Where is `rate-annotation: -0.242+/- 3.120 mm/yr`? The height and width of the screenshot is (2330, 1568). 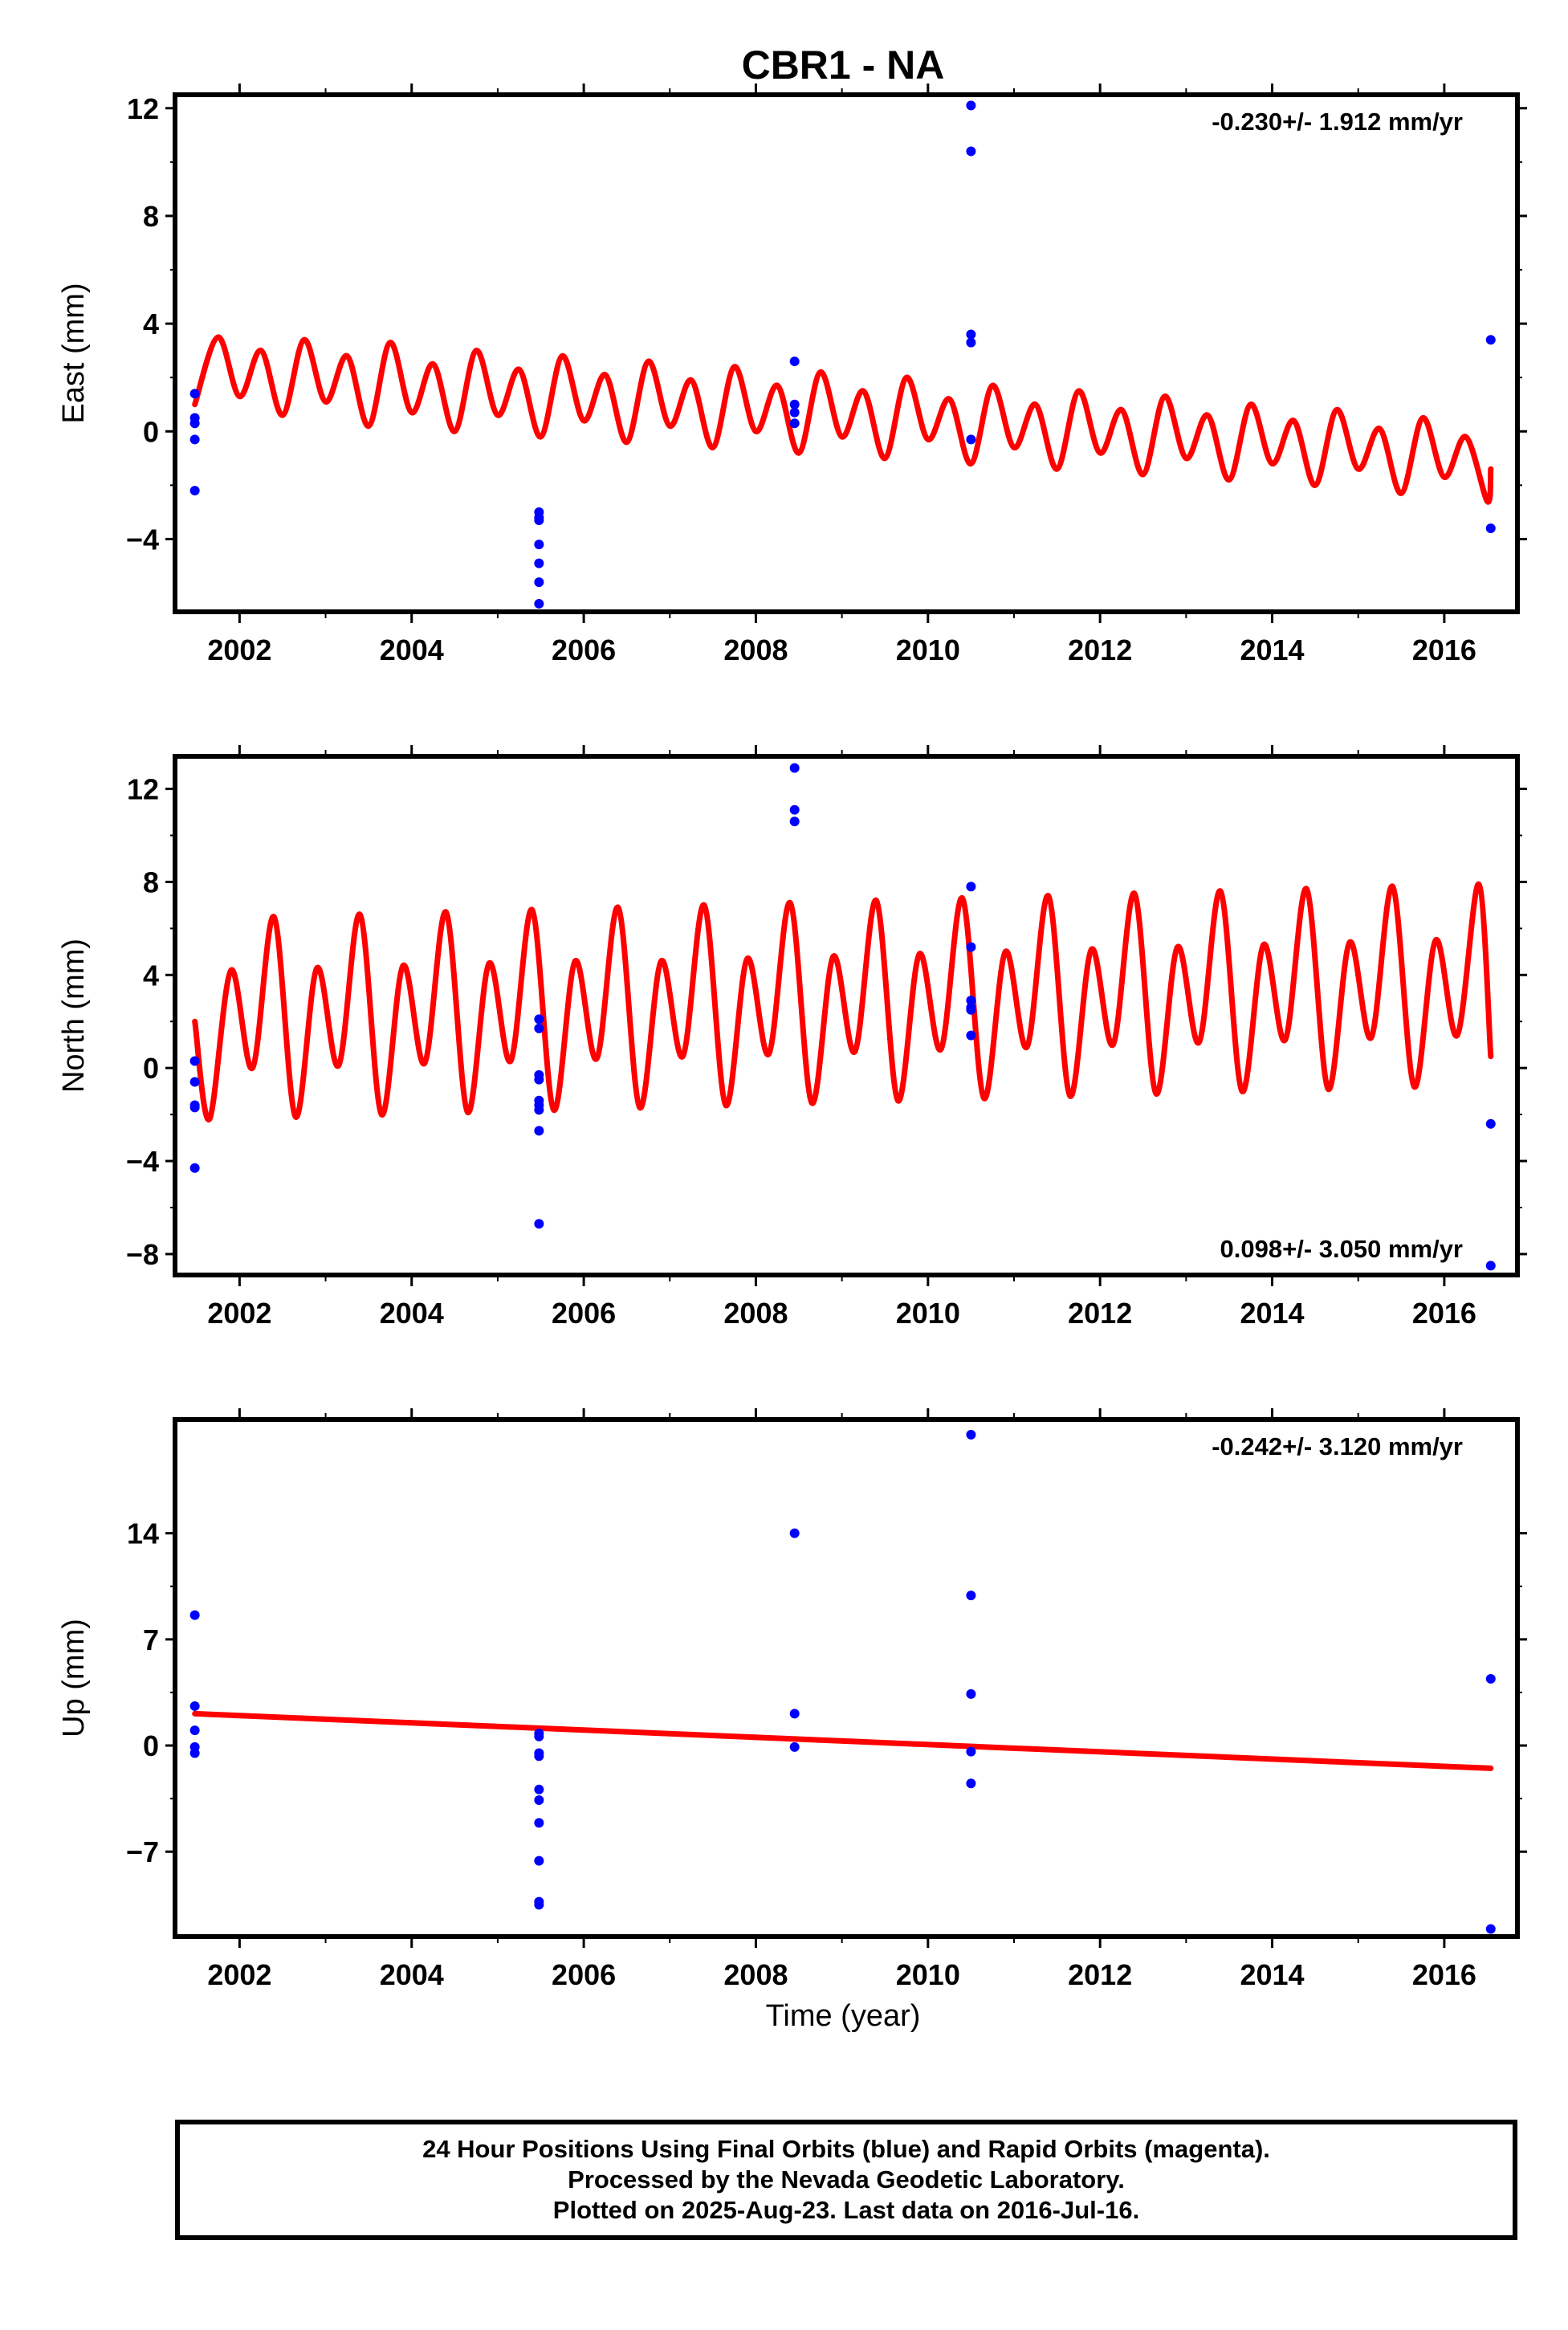 rate-annotation: -0.242+/- 3.120 mm/yr is located at coordinates (1337, 1446).